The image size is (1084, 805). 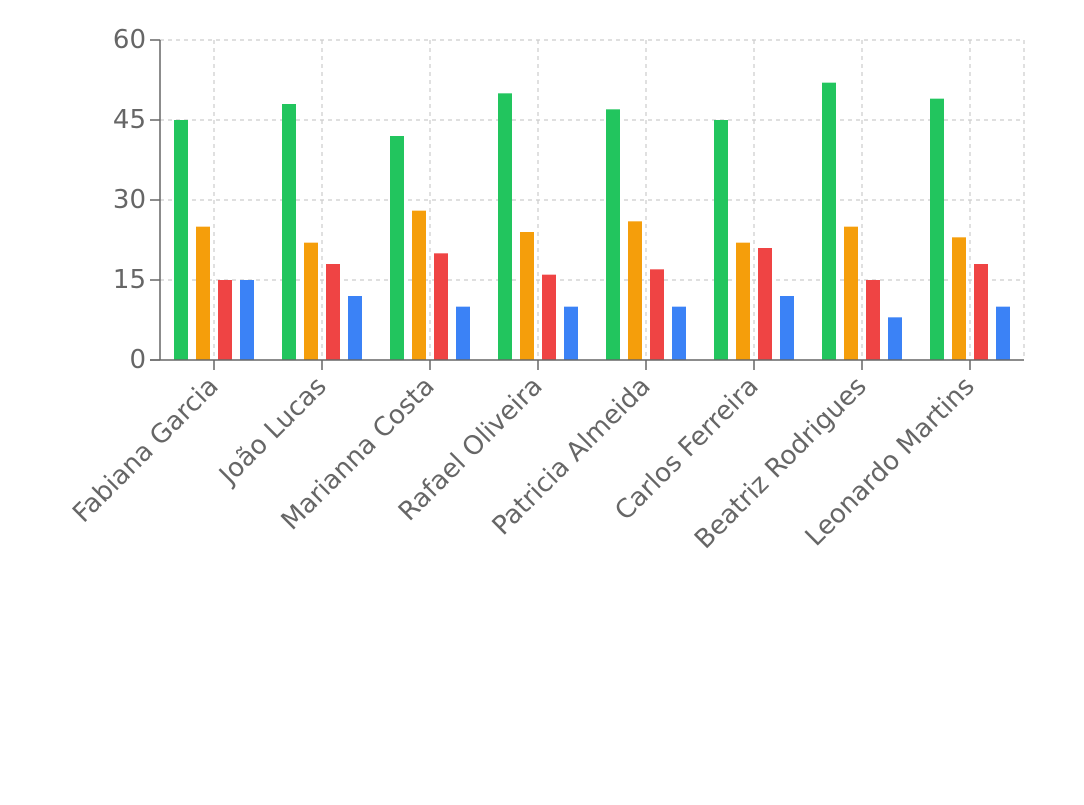 I want to click on y-tick-label: 45, so click(x=129, y=120).